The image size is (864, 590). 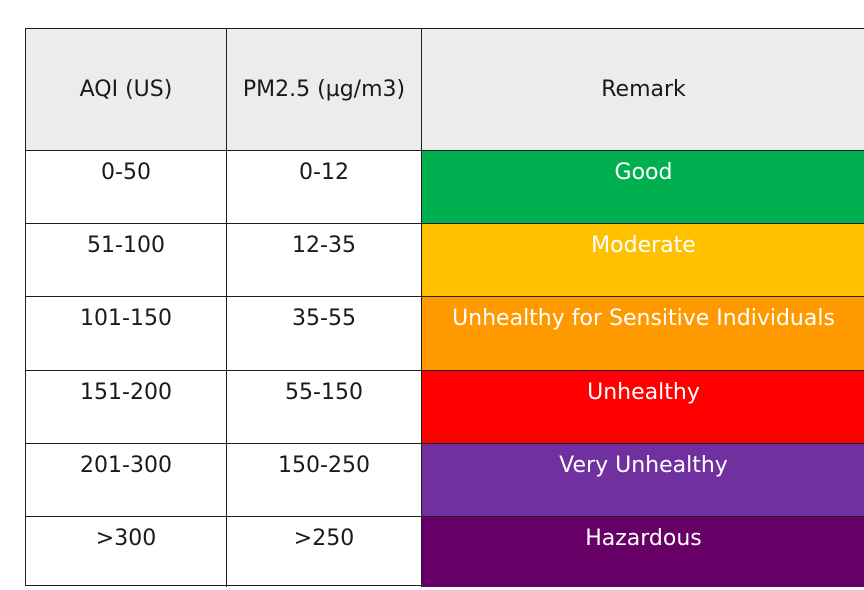 What do you see at coordinates (126, 90) in the screenshot?
I see `header-aqi: AQI (US)` at bounding box center [126, 90].